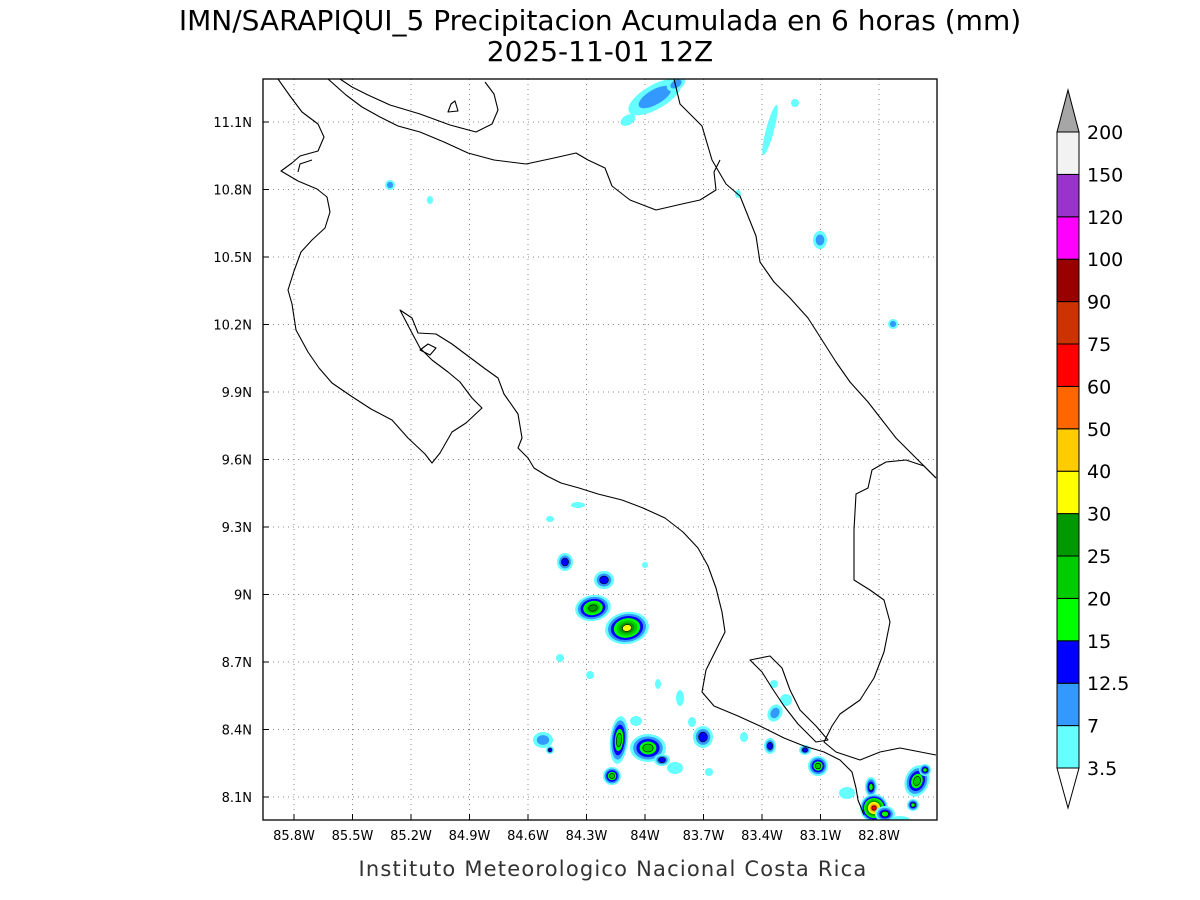 Image resolution: width=1200 pixels, height=900 pixels. Describe the element at coordinates (1105, 260) in the screenshot. I see `legend-threshold-label: 100` at that location.